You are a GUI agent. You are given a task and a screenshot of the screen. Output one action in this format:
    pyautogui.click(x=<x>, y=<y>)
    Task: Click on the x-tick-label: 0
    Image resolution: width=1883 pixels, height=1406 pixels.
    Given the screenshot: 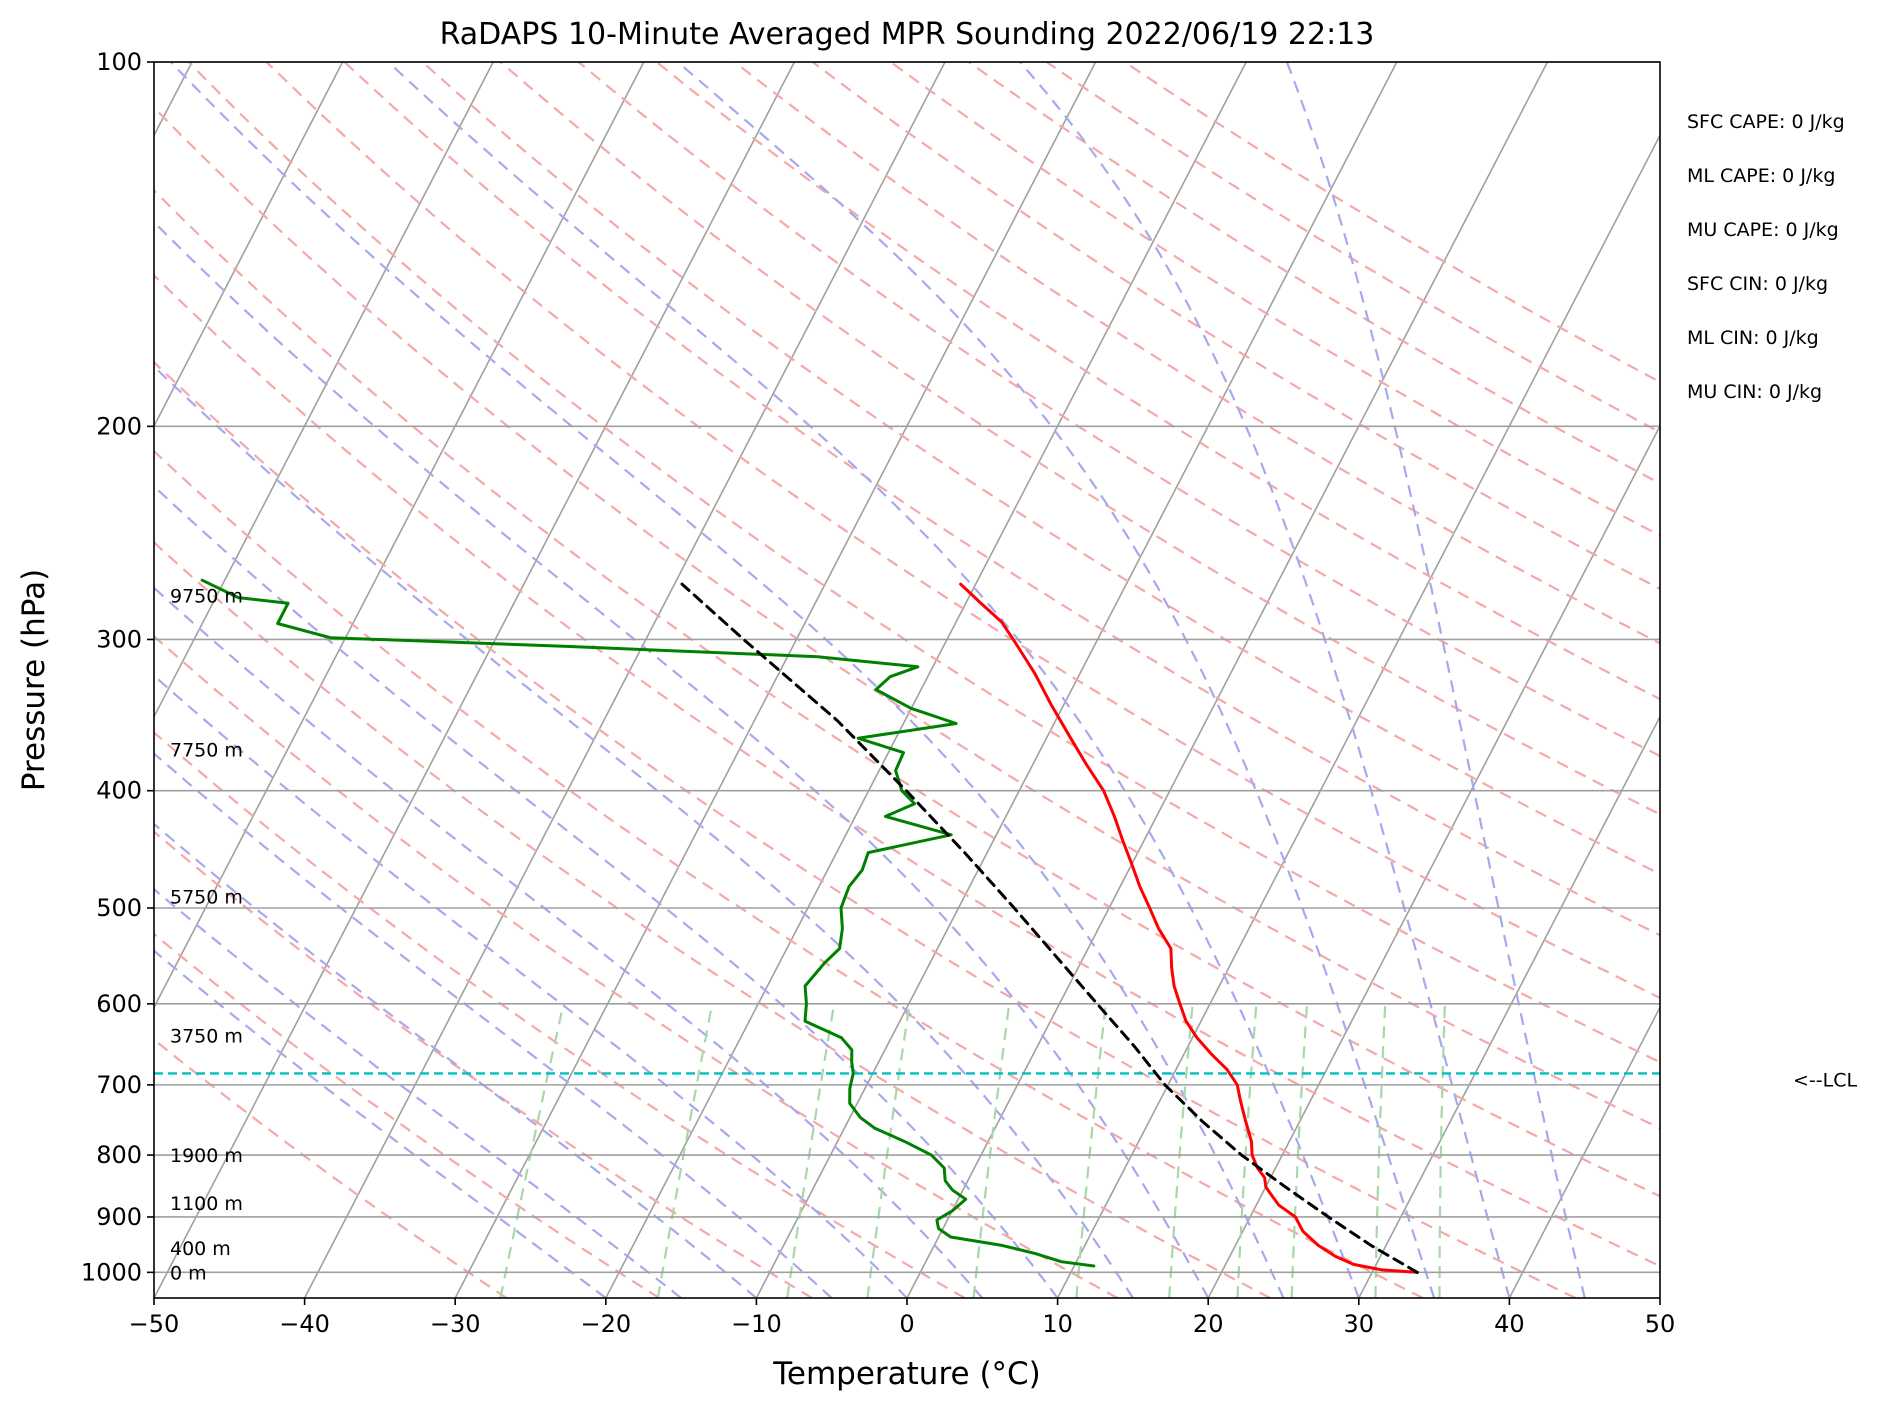 What is the action you would take?
    pyautogui.click(x=906, y=1324)
    